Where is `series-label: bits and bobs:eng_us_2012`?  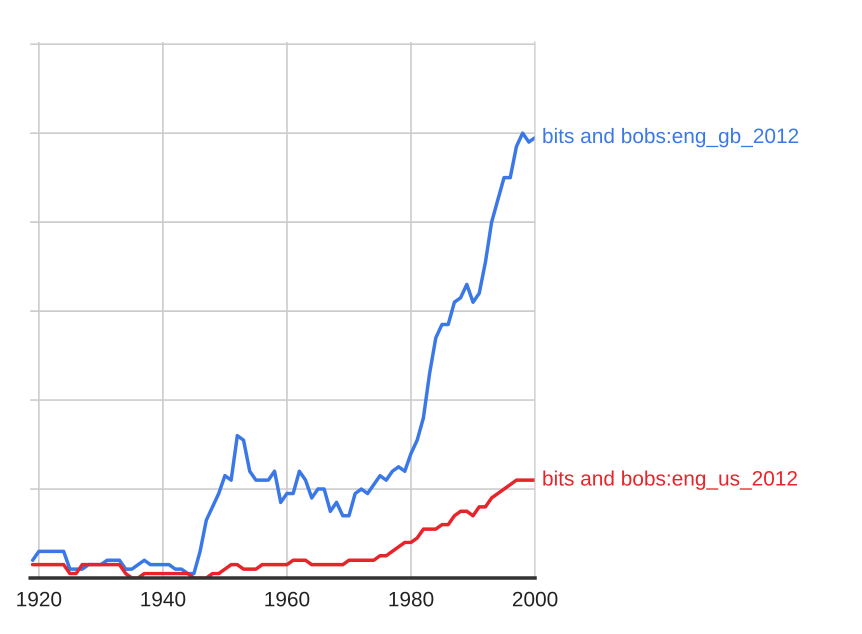 series-label: bits and bobs:eng_us_2012 is located at coordinates (670, 480).